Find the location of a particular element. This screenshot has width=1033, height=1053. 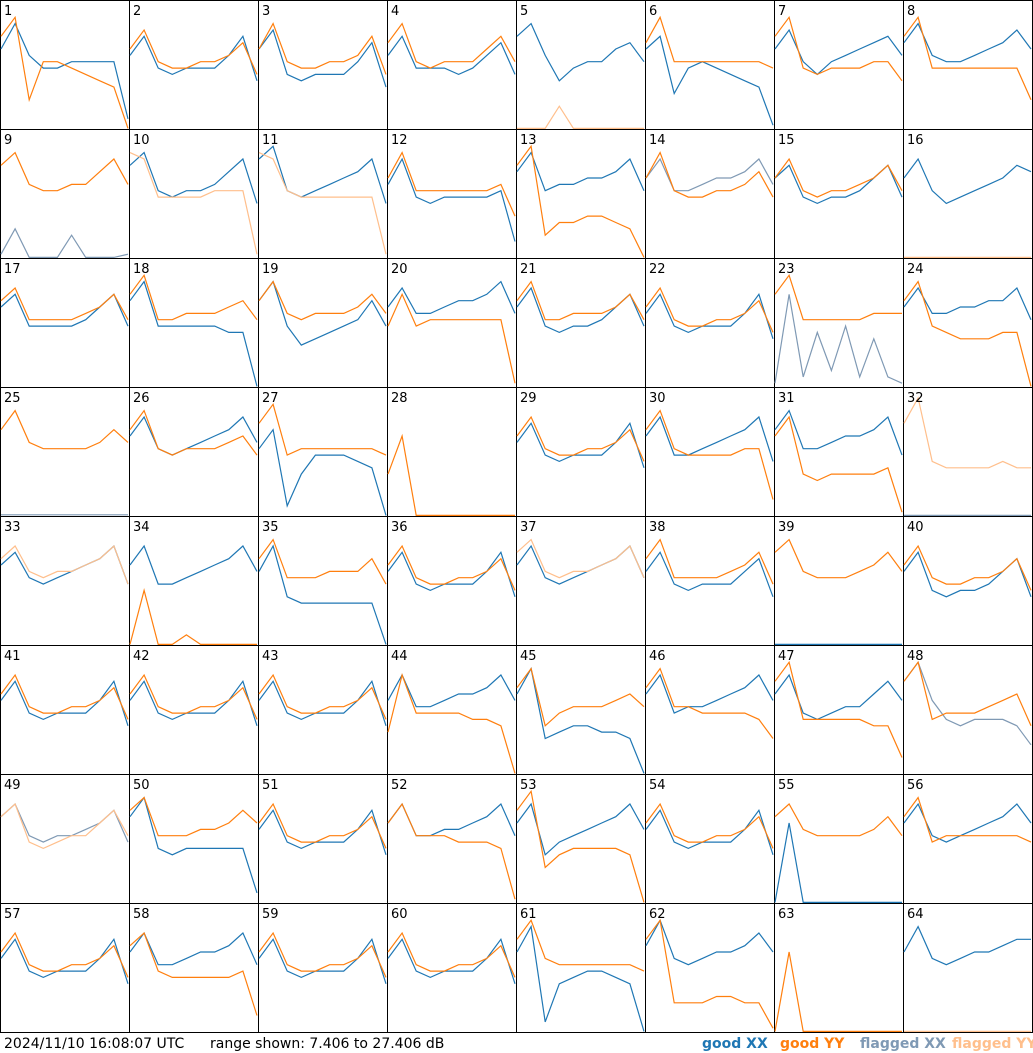

panel: 32 is located at coordinates (968, 452).